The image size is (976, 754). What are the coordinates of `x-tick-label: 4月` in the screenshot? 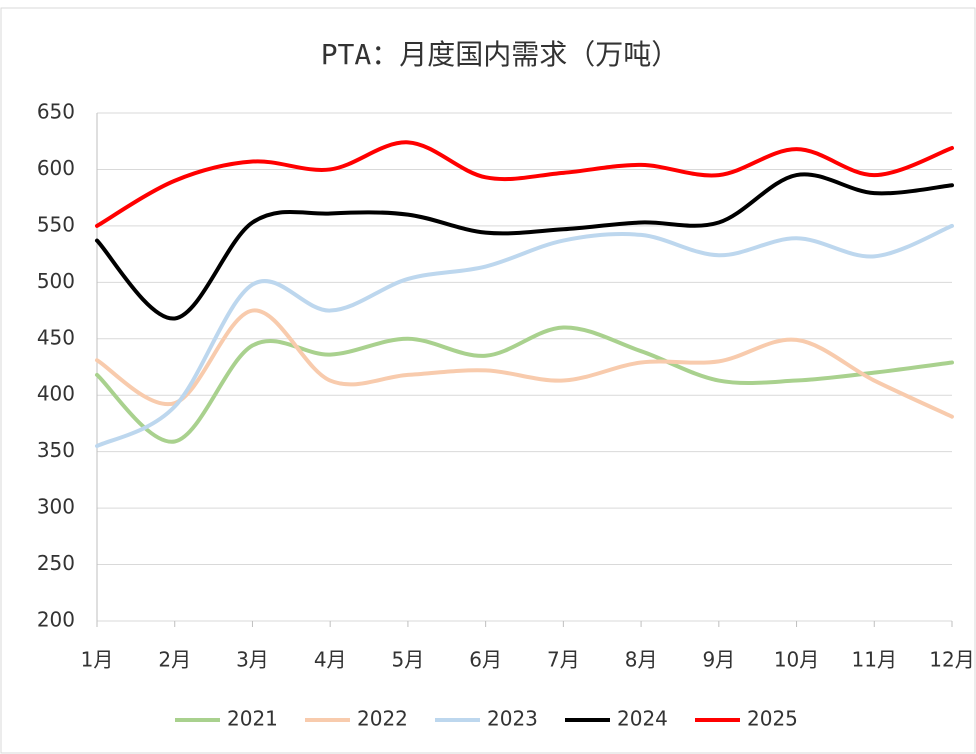 It's located at (330, 660).